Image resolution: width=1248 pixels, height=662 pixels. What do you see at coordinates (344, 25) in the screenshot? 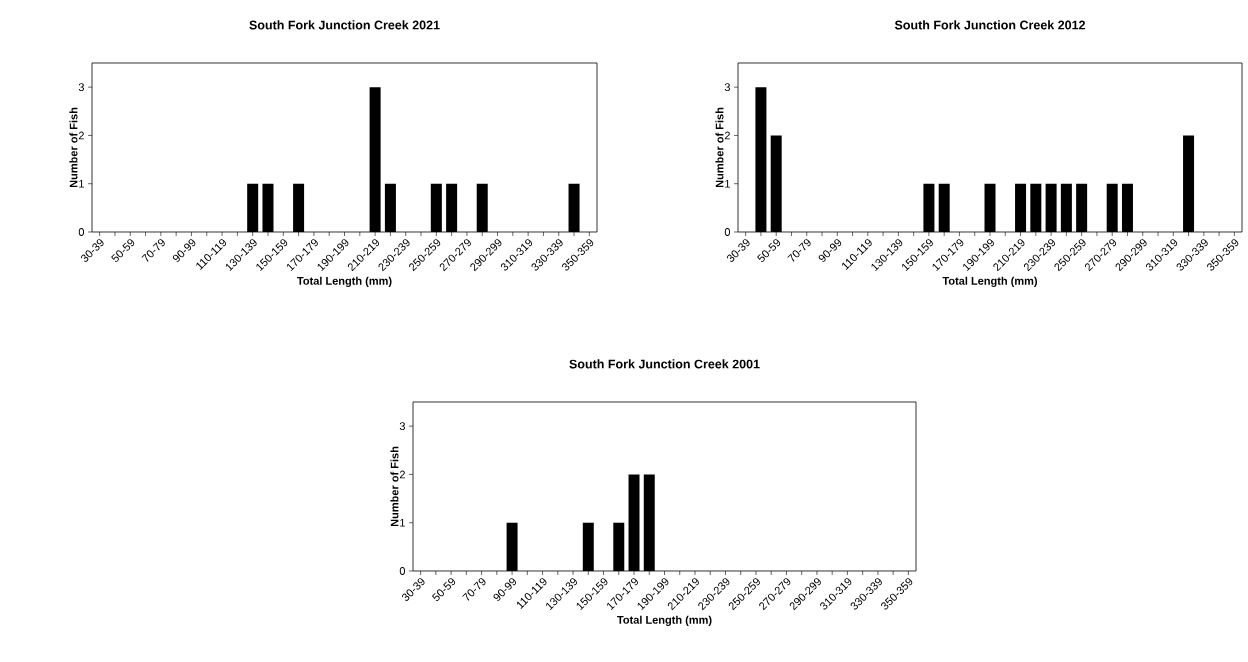
I see `chart-title: South Fork Junction Creek 2021` at bounding box center [344, 25].